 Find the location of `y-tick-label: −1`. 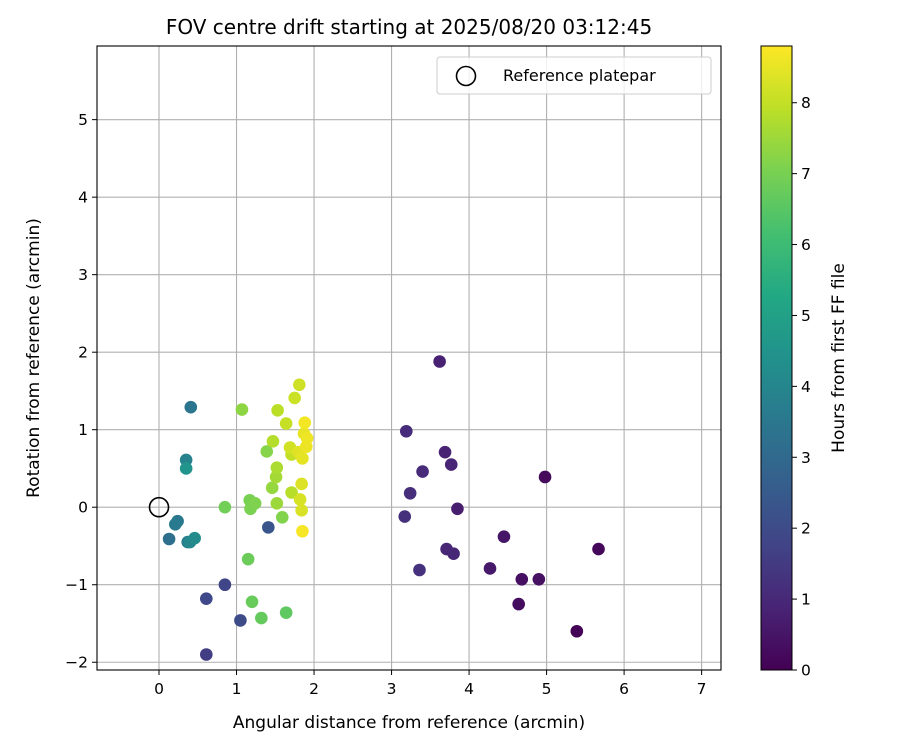

y-tick-label: −1 is located at coordinates (76, 585).